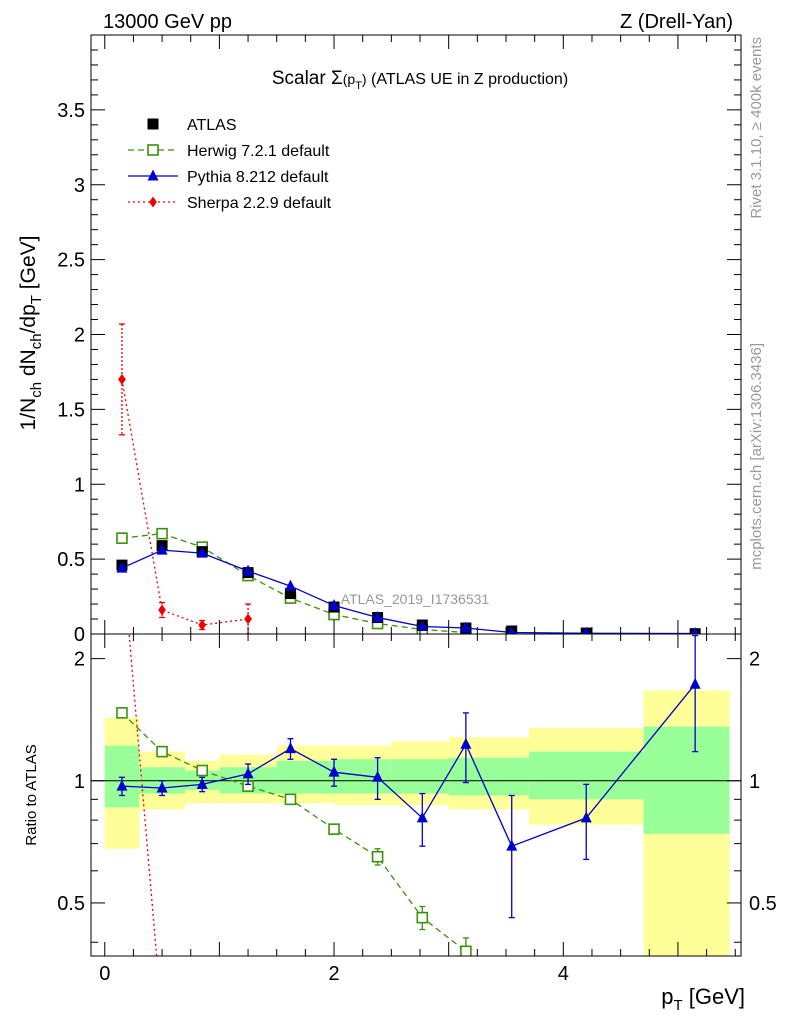 The height and width of the screenshot is (1024, 786). What do you see at coordinates (79, 186) in the screenshot?
I see `main-ytick-label: 3` at bounding box center [79, 186].